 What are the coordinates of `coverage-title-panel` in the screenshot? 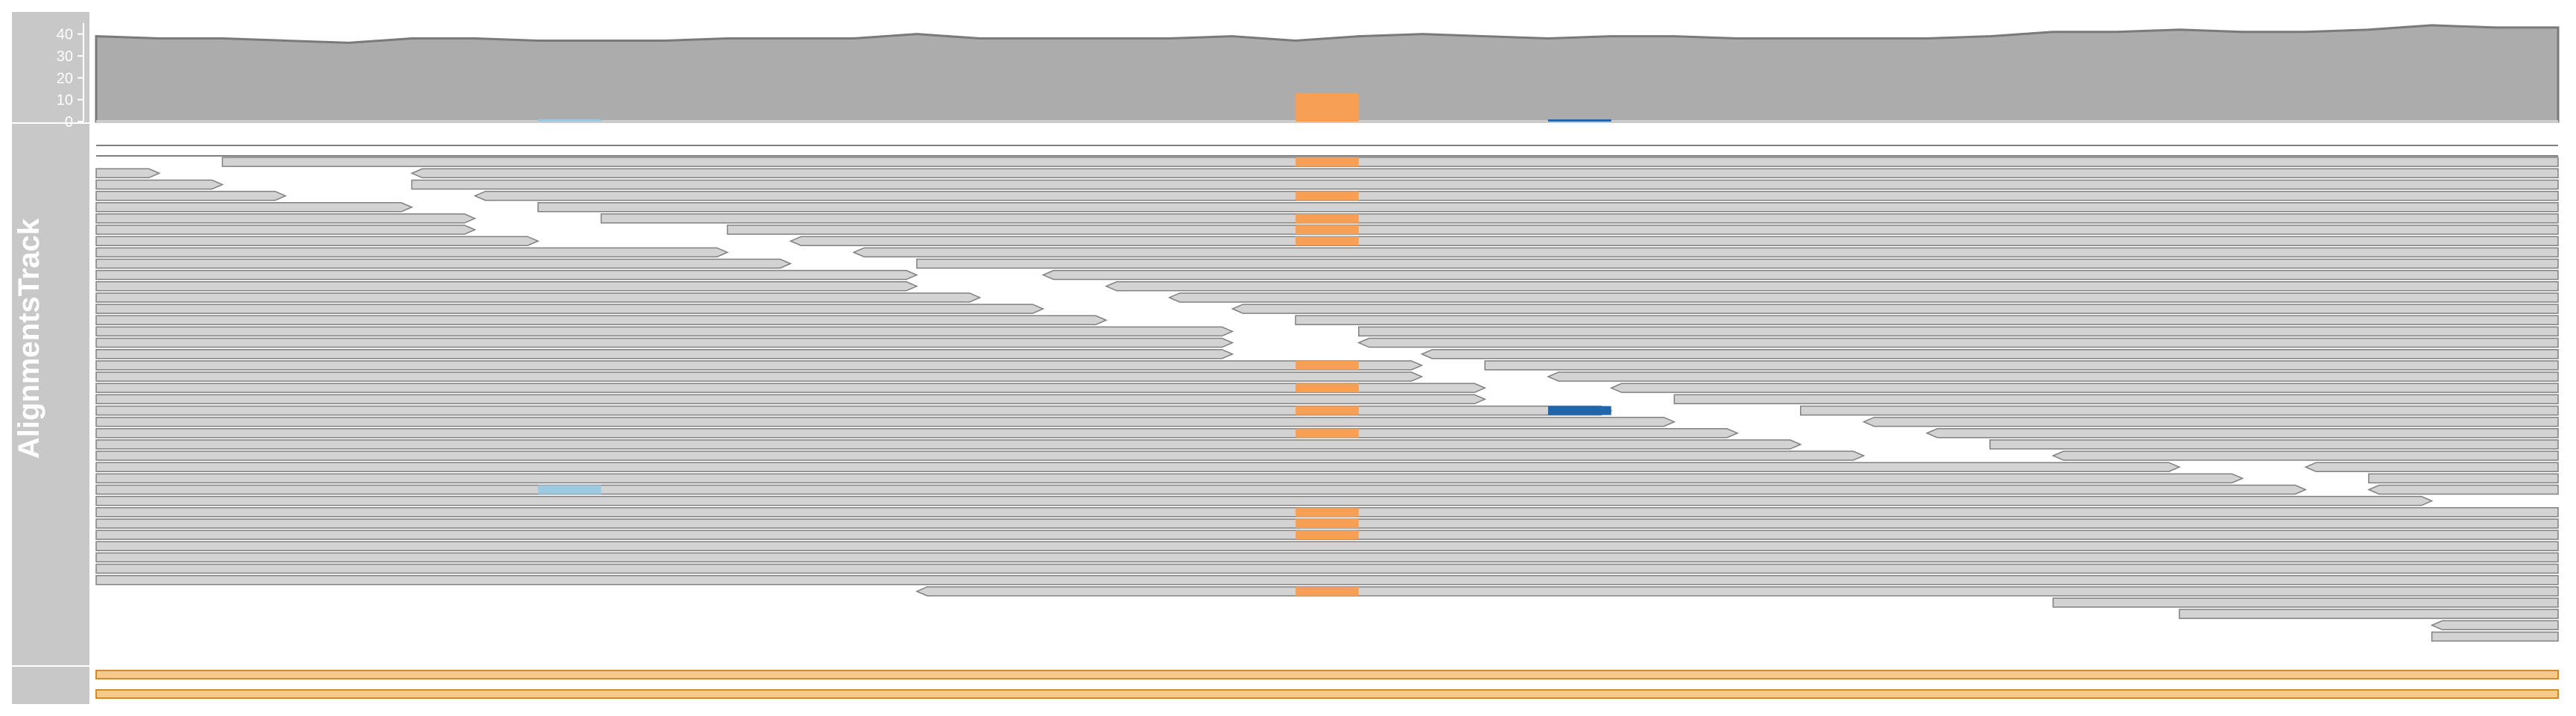 It's located at (50, 67).